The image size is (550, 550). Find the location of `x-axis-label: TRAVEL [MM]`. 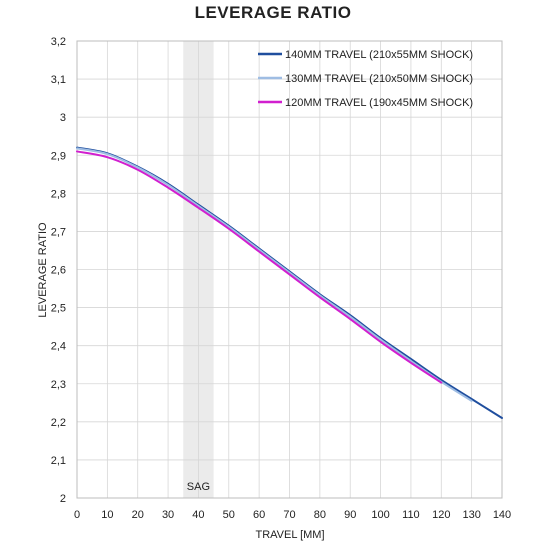

x-axis-label: TRAVEL [MM] is located at coordinates (289, 535).